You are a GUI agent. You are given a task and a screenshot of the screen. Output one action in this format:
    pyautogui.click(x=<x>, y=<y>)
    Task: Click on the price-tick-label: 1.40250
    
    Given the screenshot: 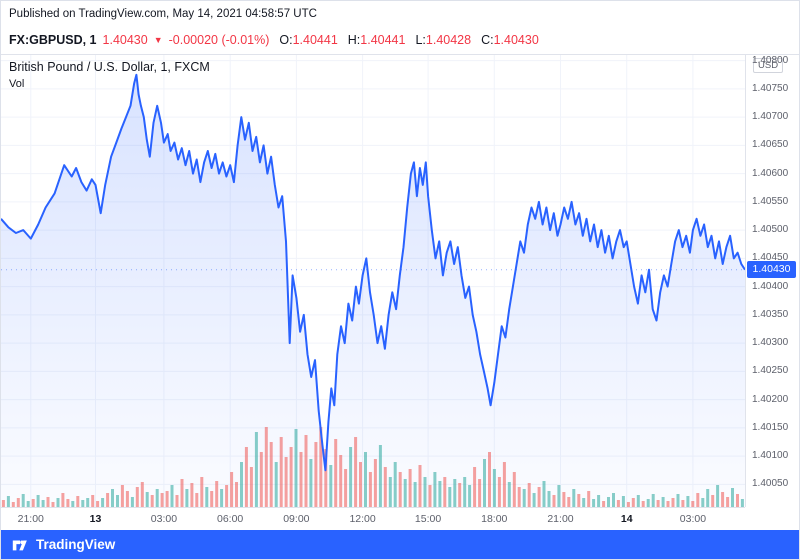 What is the action you would take?
    pyautogui.click(x=770, y=371)
    